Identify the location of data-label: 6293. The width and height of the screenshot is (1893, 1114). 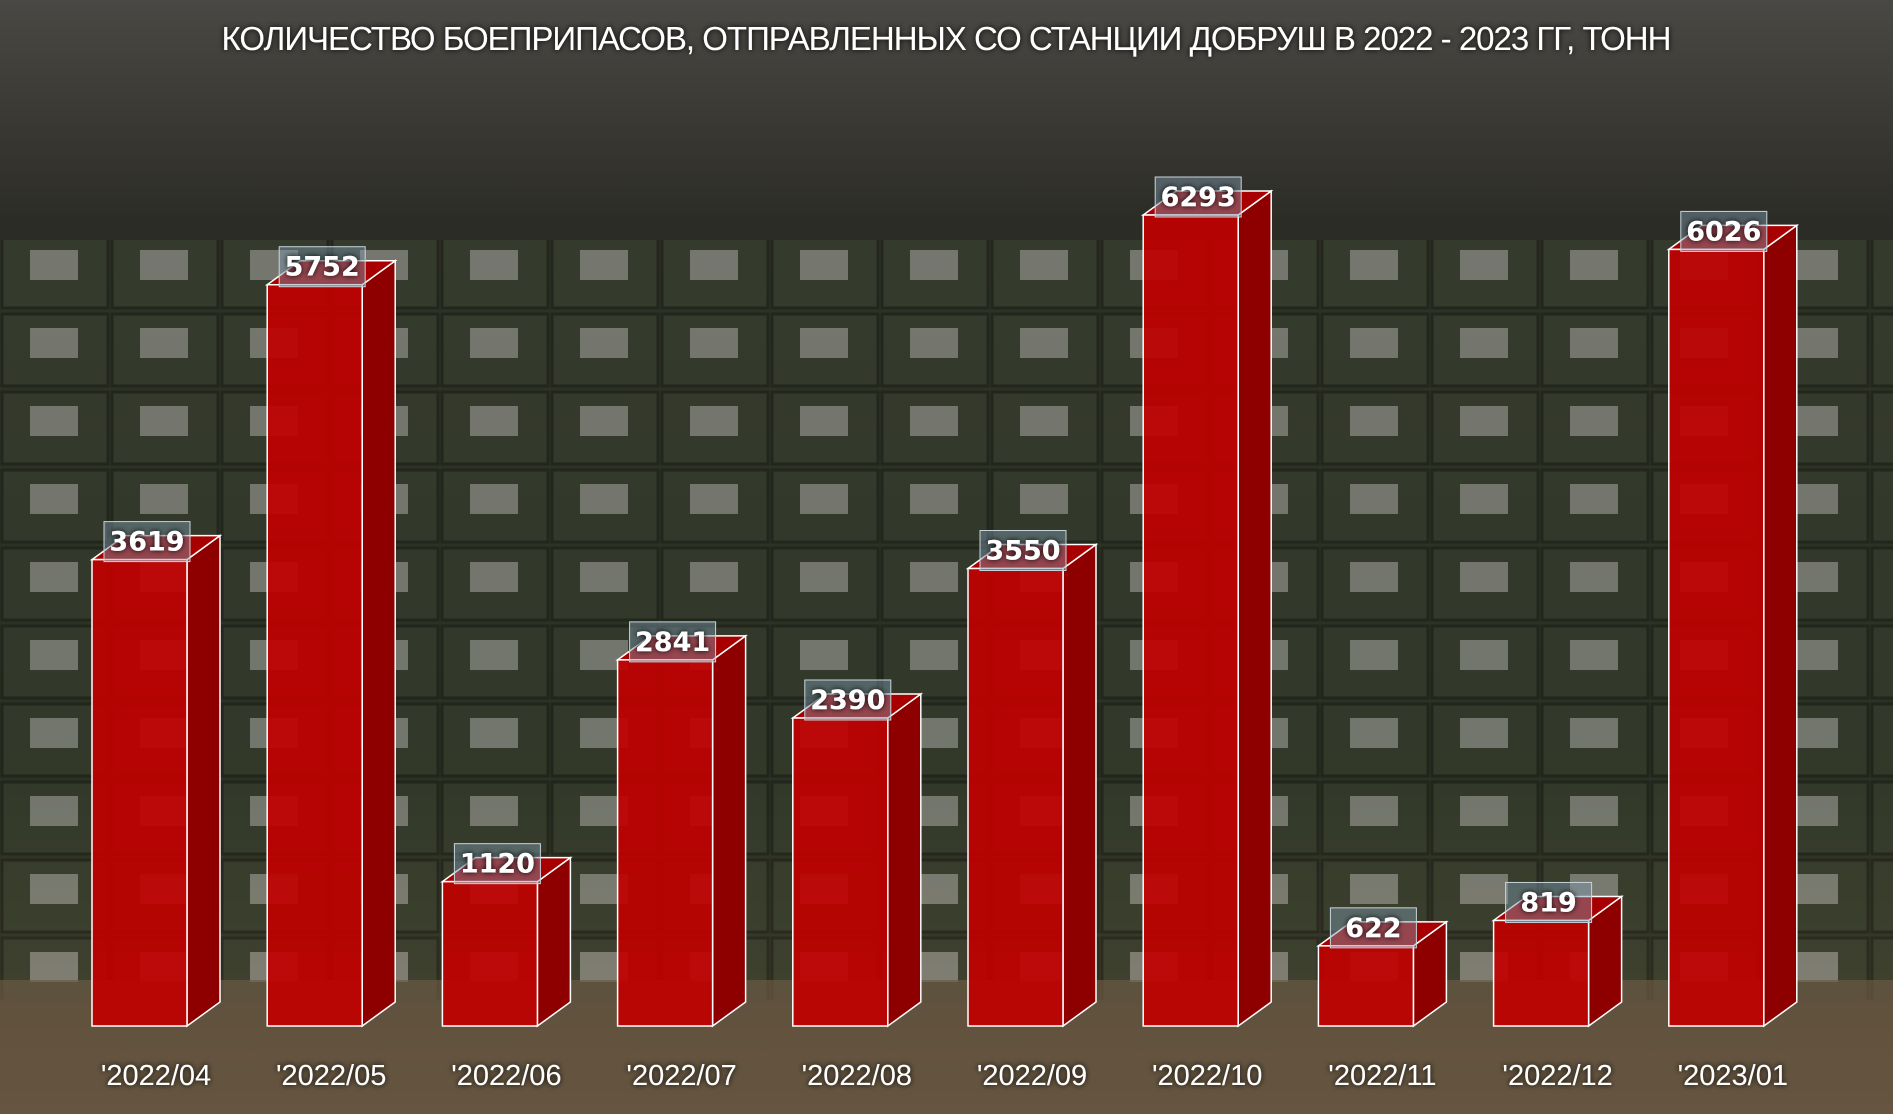
(1198, 197).